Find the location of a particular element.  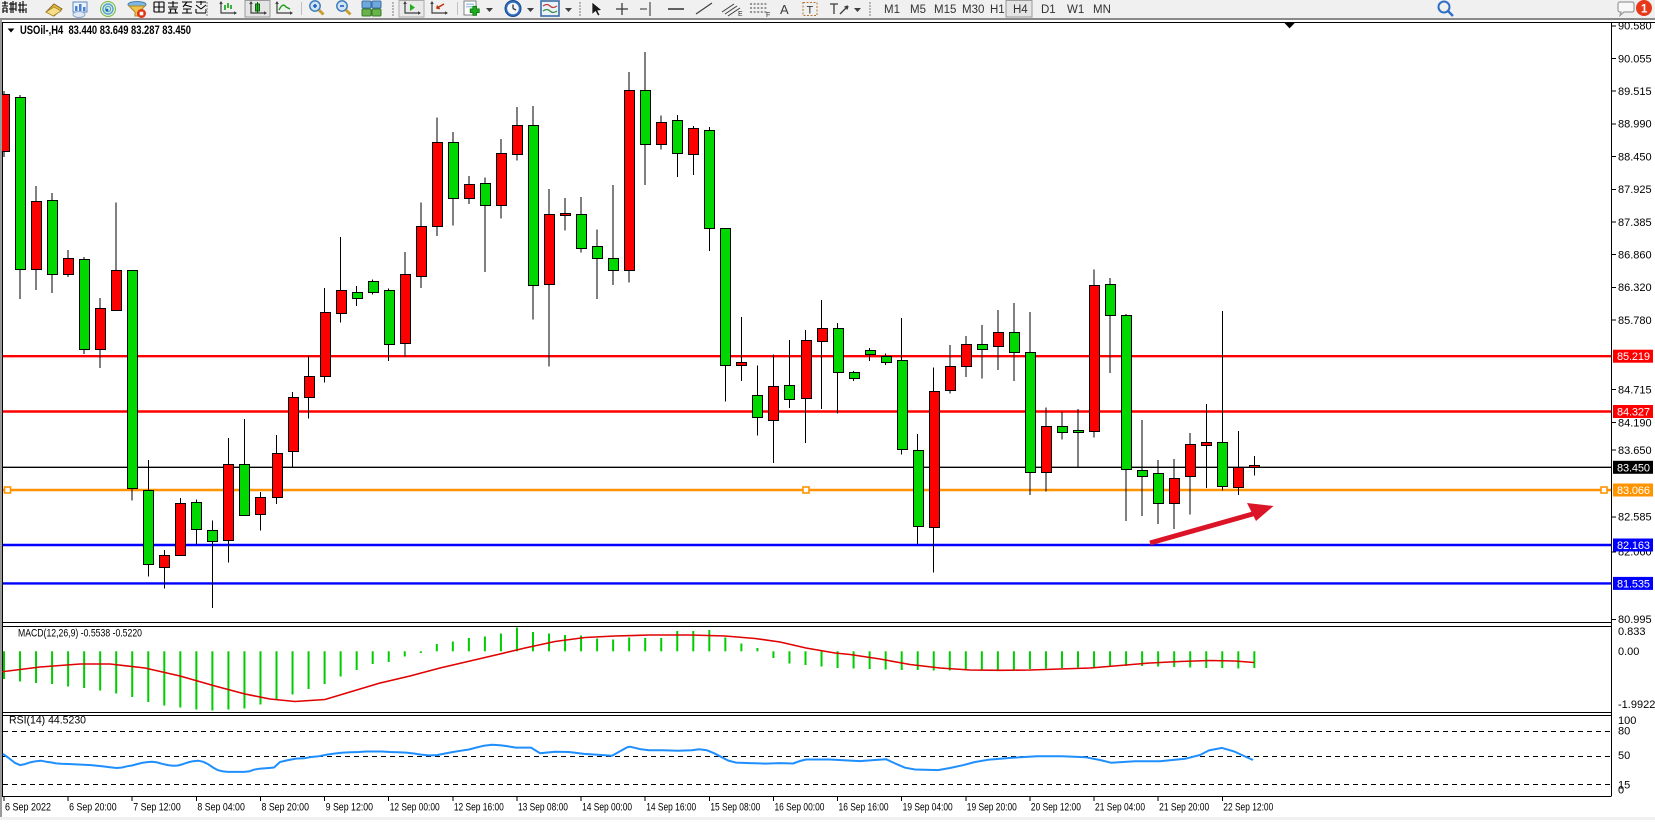

svg-text: 15 Sep 08:00 is located at coordinates (735, 808).